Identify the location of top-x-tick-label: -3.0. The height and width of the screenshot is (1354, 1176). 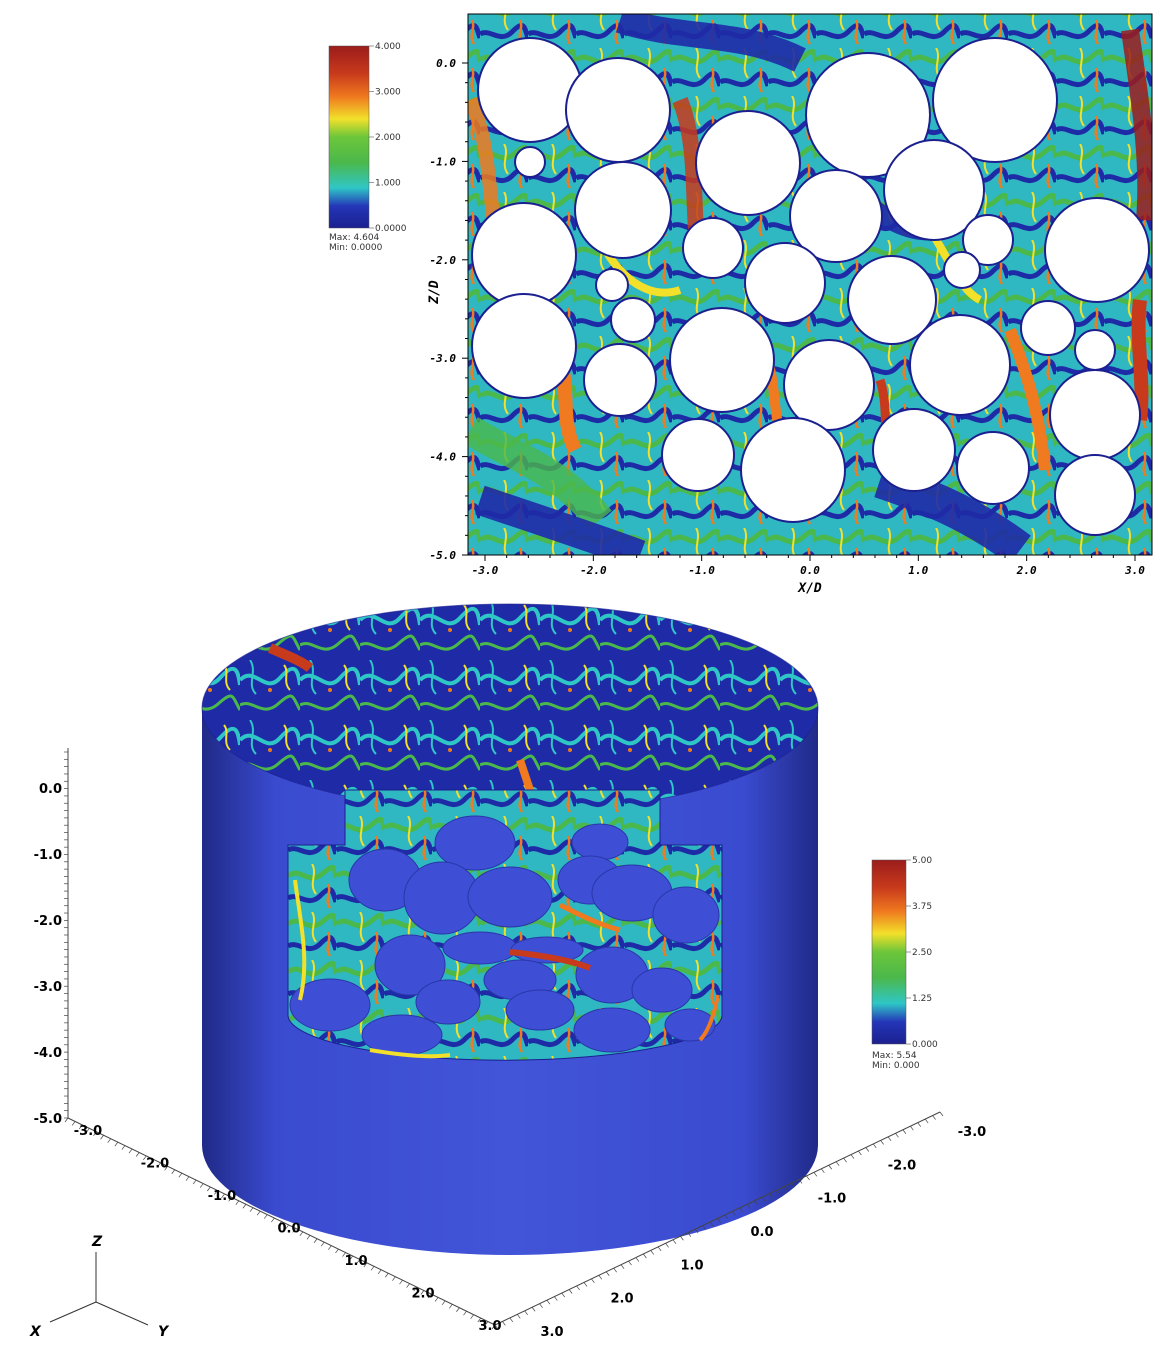
(485, 570).